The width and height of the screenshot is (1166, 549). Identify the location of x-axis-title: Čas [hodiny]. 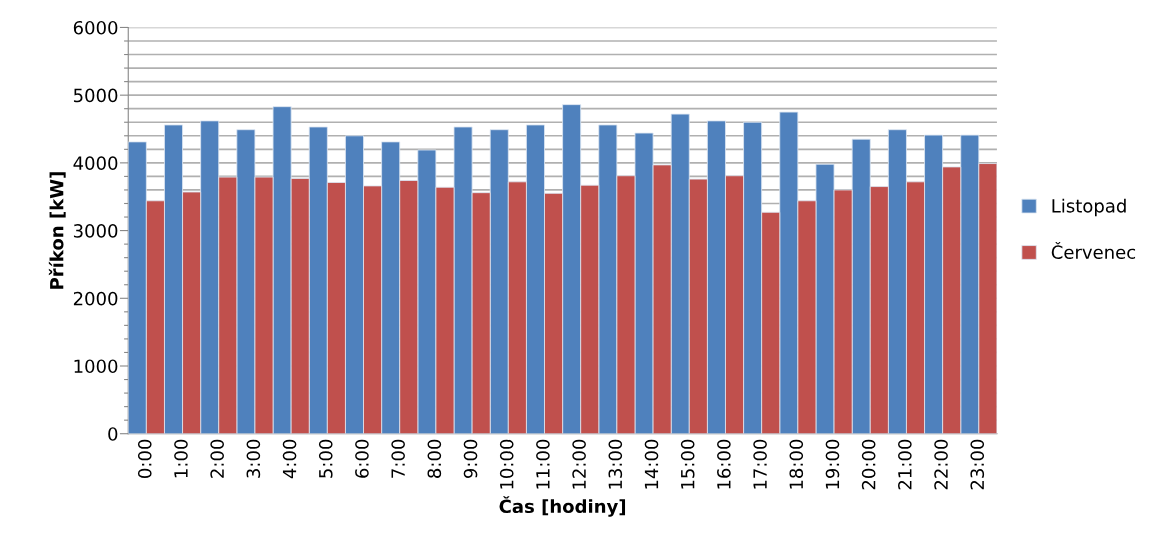
(562, 506).